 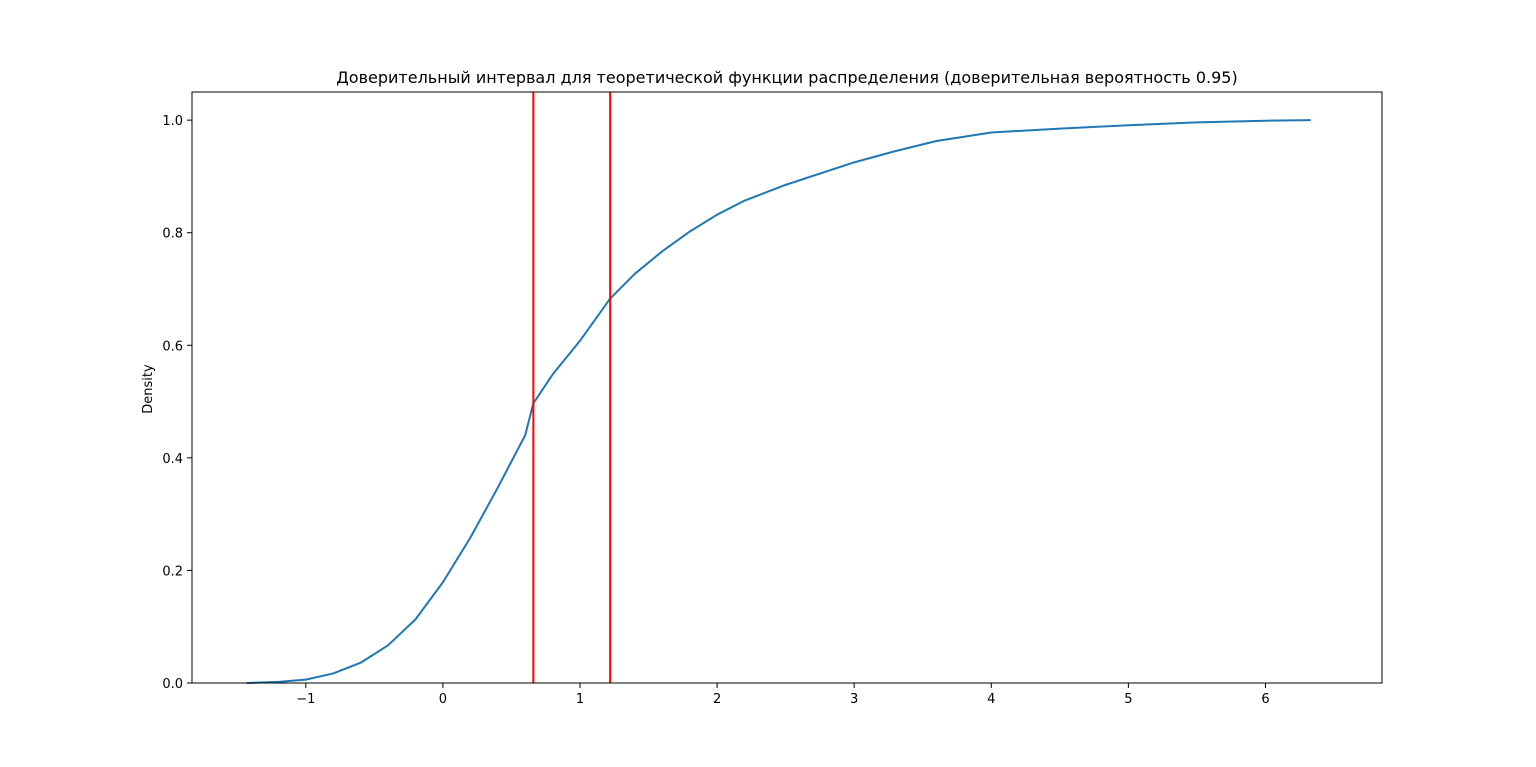 I want to click on y-tick-label-0: 0.0, so click(x=172, y=684).